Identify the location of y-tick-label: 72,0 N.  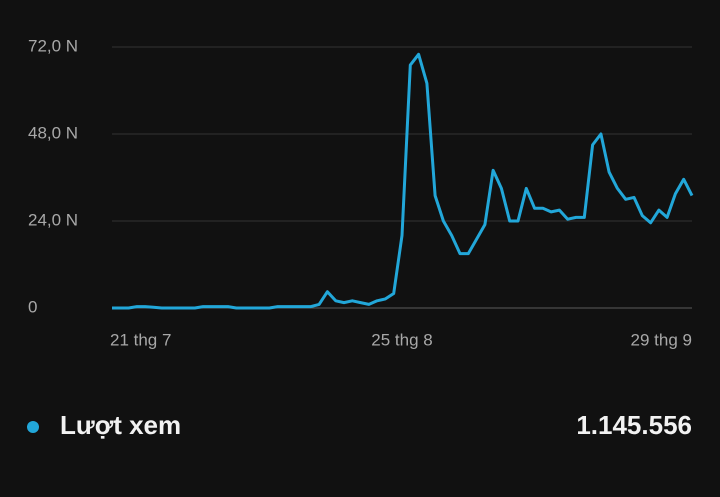
(53, 45).